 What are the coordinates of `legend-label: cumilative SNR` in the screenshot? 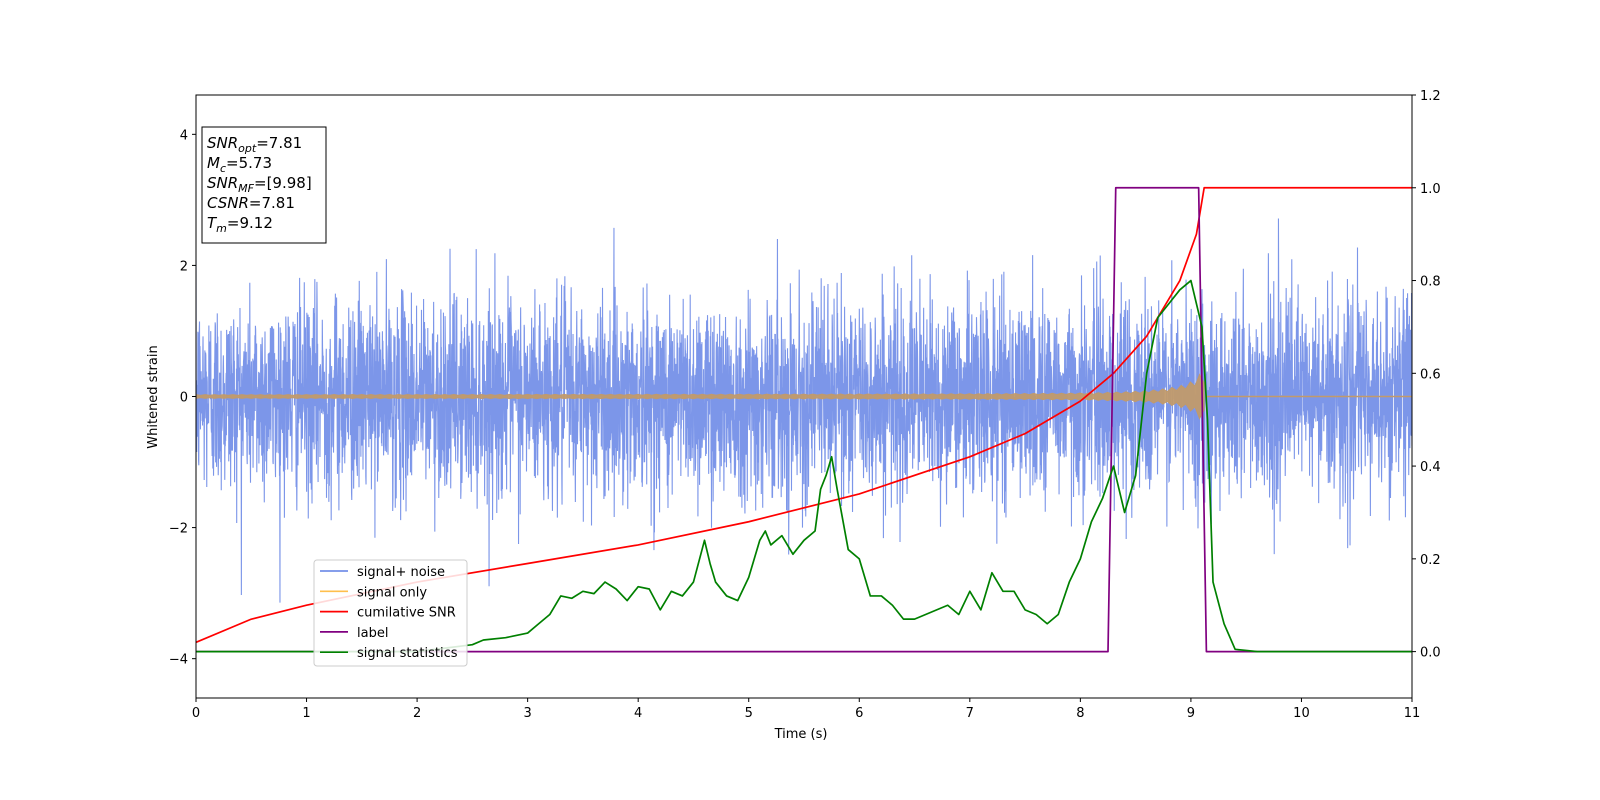 It's located at (406, 613).